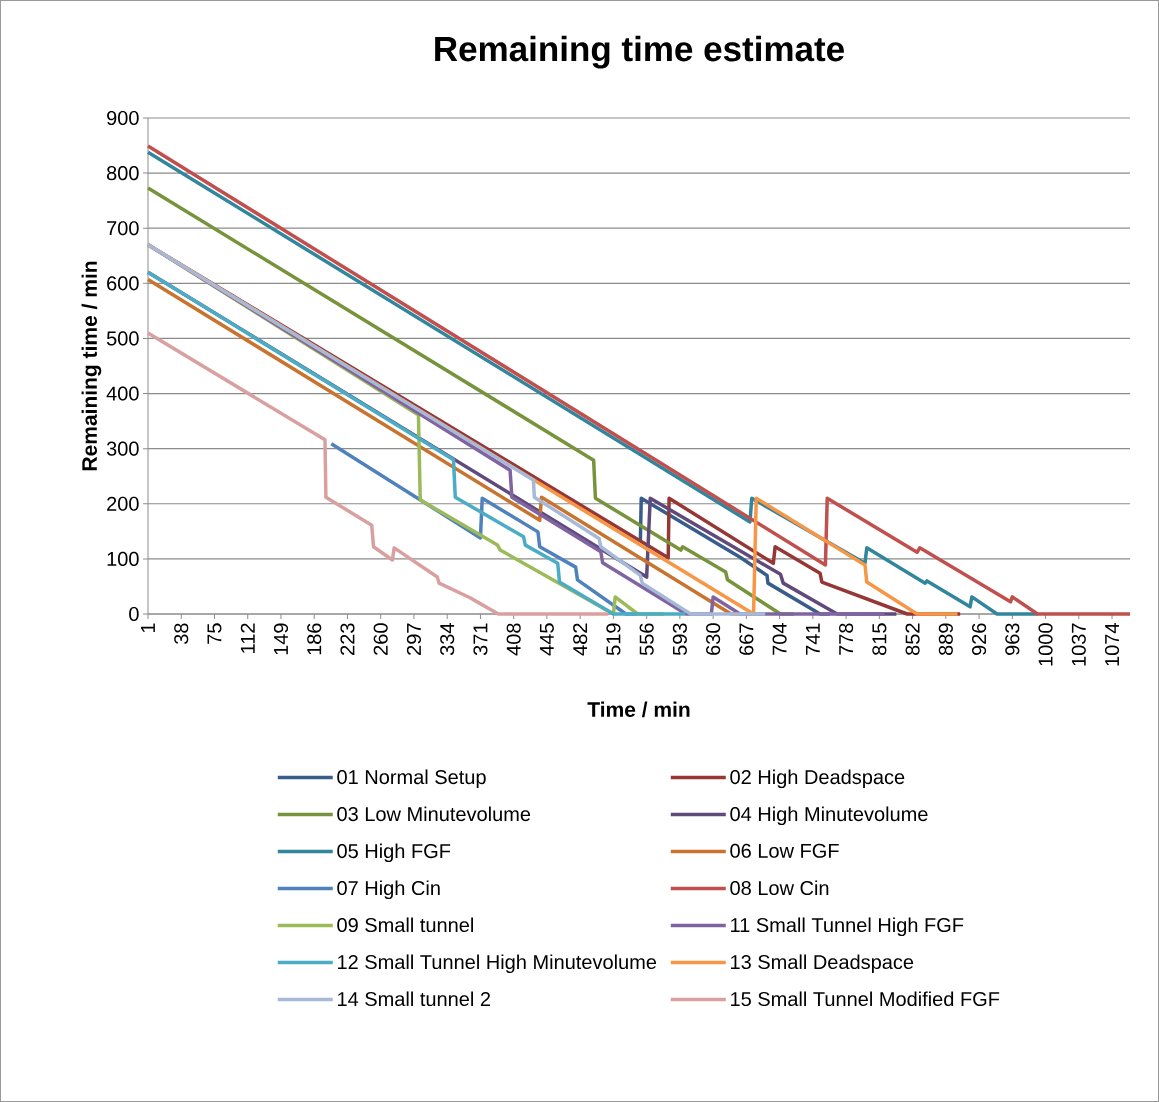 This screenshot has height=1102, width=1159. Describe the element at coordinates (380, 639) in the screenshot. I see `x-tick-label: 260` at that location.